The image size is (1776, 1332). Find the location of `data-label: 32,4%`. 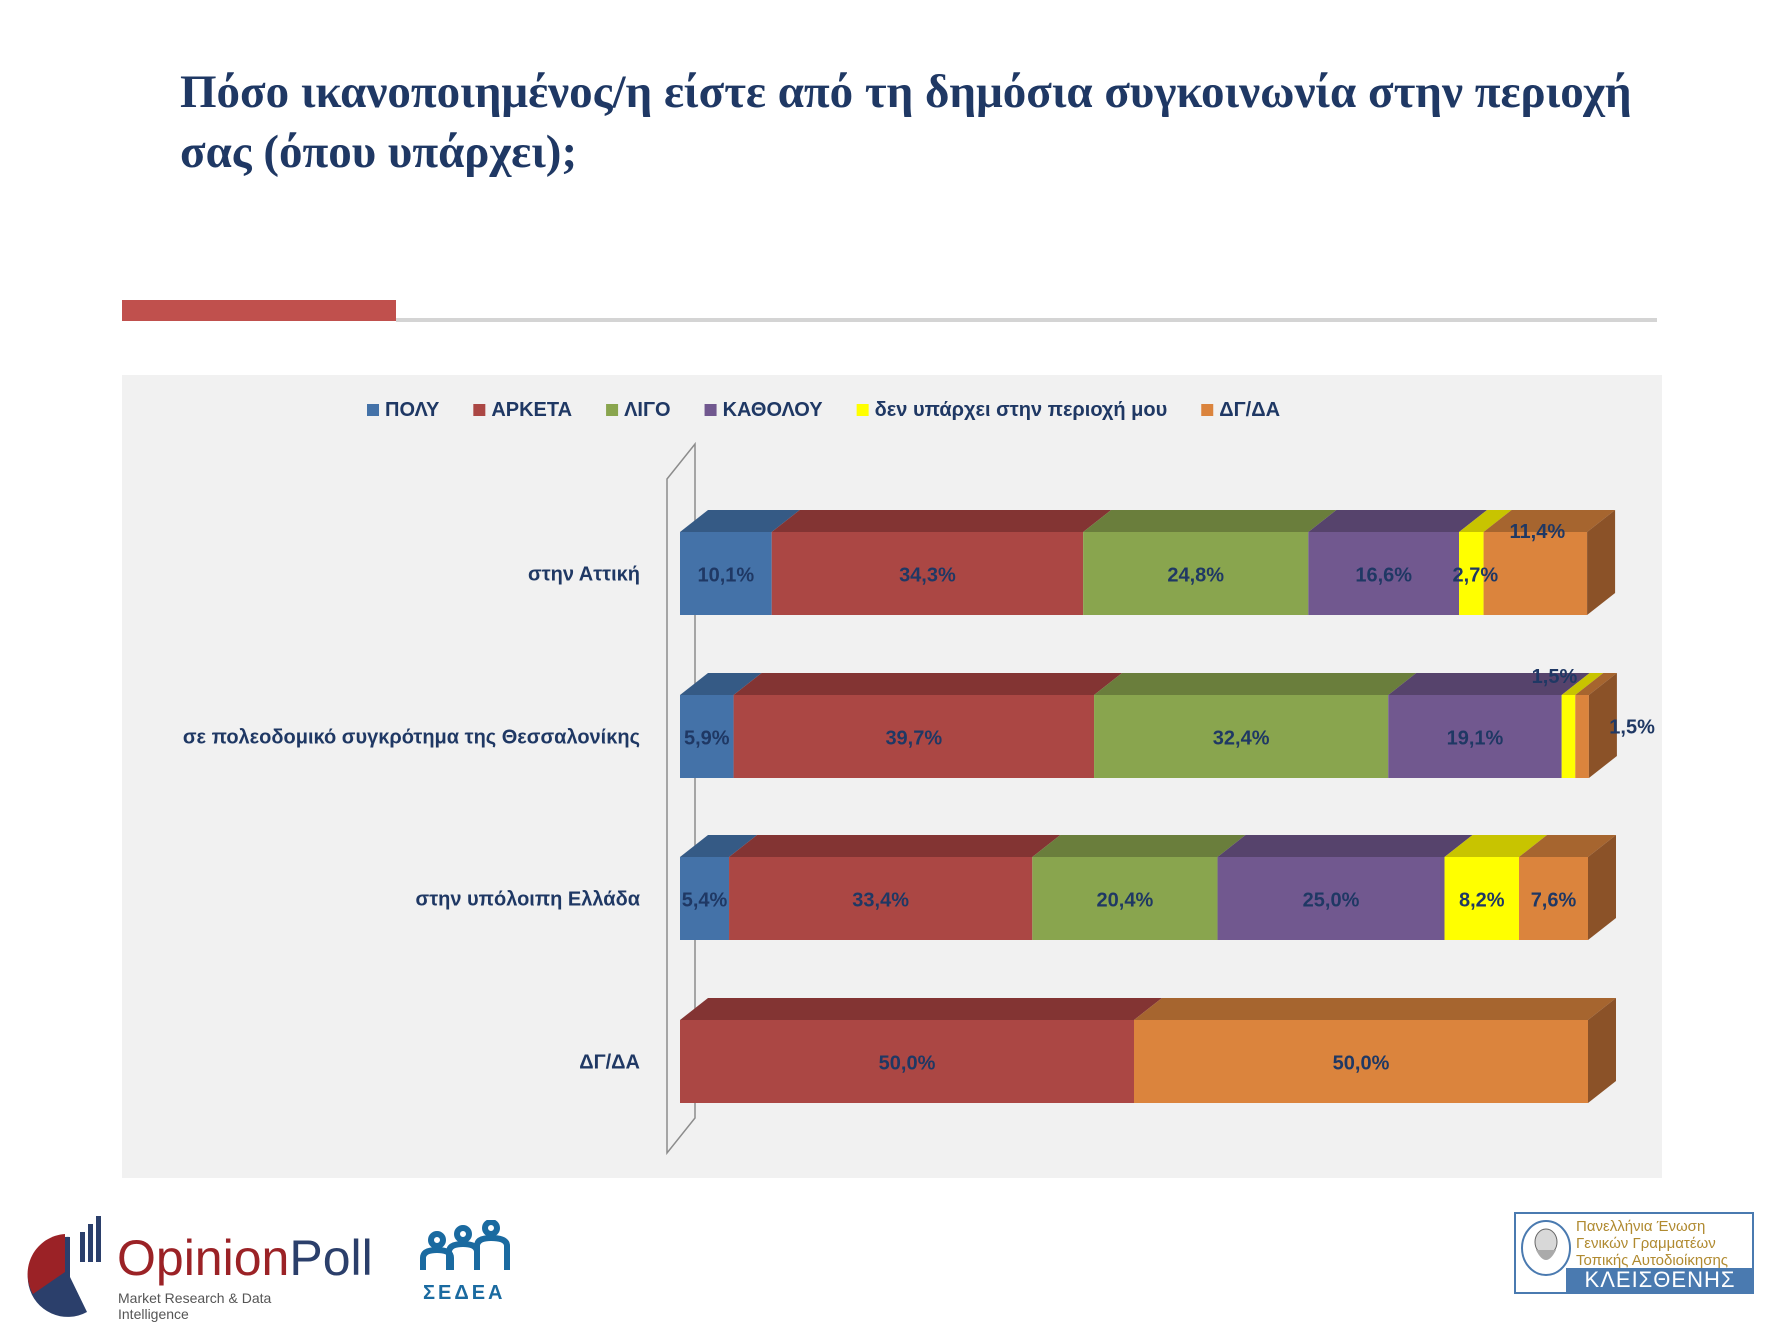

data-label: 32,4% is located at coordinates (1241, 739).